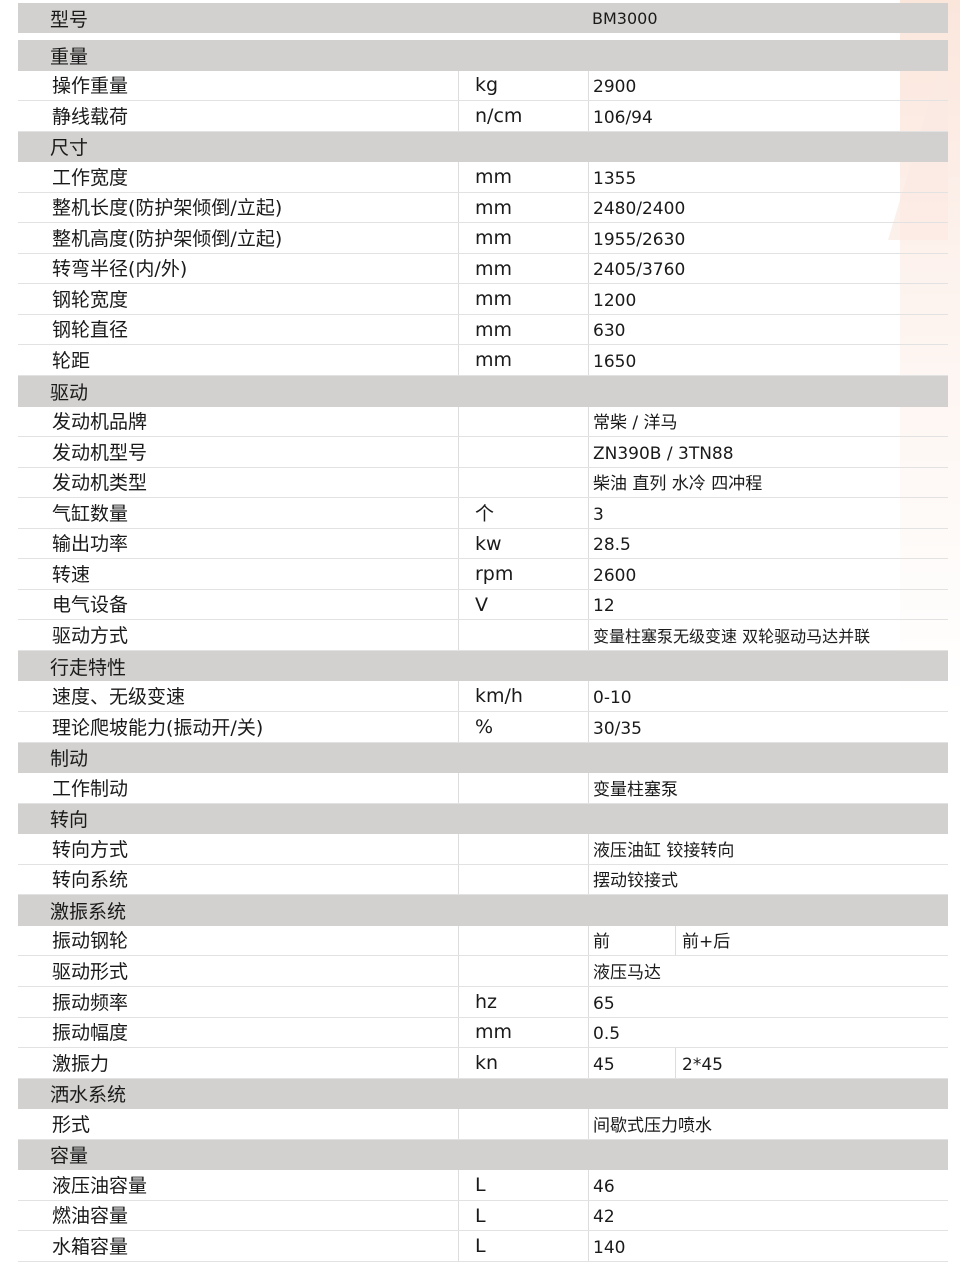 The height and width of the screenshot is (1272, 960). What do you see at coordinates (90, 86) in the screenshot?
I see `spec-label: 操作重量` at bounding box center [90, 86].